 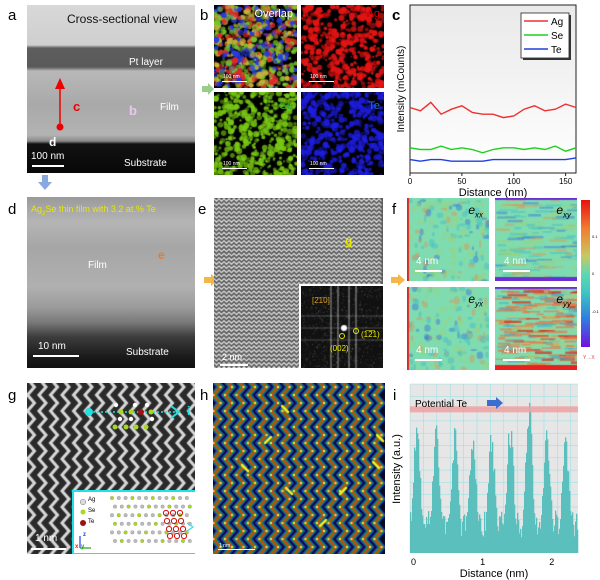 What do you see at coordinates (91, 522) in the screenshot?
I see `legend-te: Te` at bounding box center [91, 522].